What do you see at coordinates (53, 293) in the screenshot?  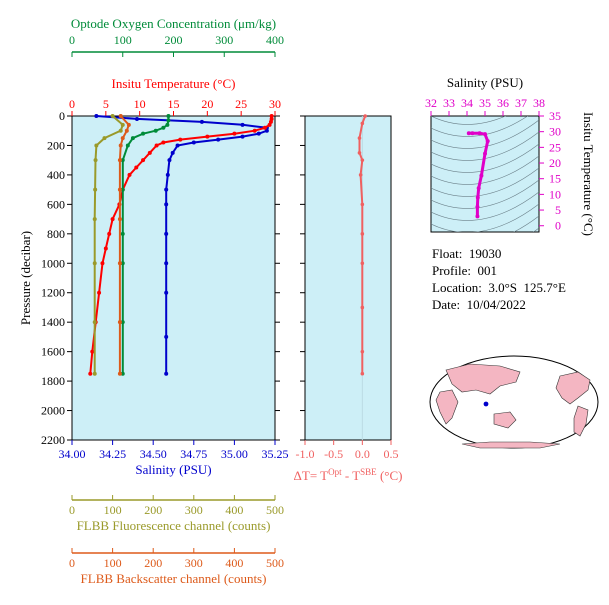 I see `pressure-tick-label: 1200` at bounding box center [53, 293].